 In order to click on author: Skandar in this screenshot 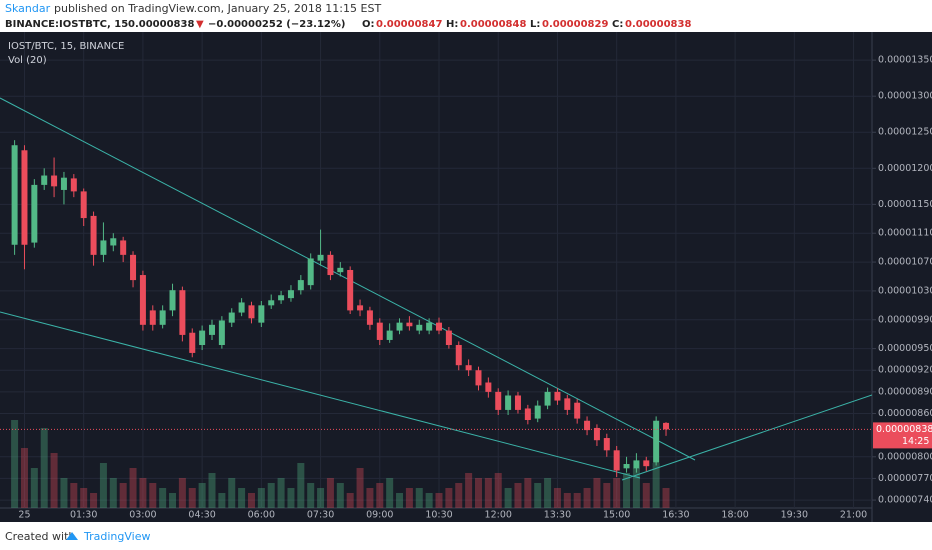, I will do `click(28, 8)`.